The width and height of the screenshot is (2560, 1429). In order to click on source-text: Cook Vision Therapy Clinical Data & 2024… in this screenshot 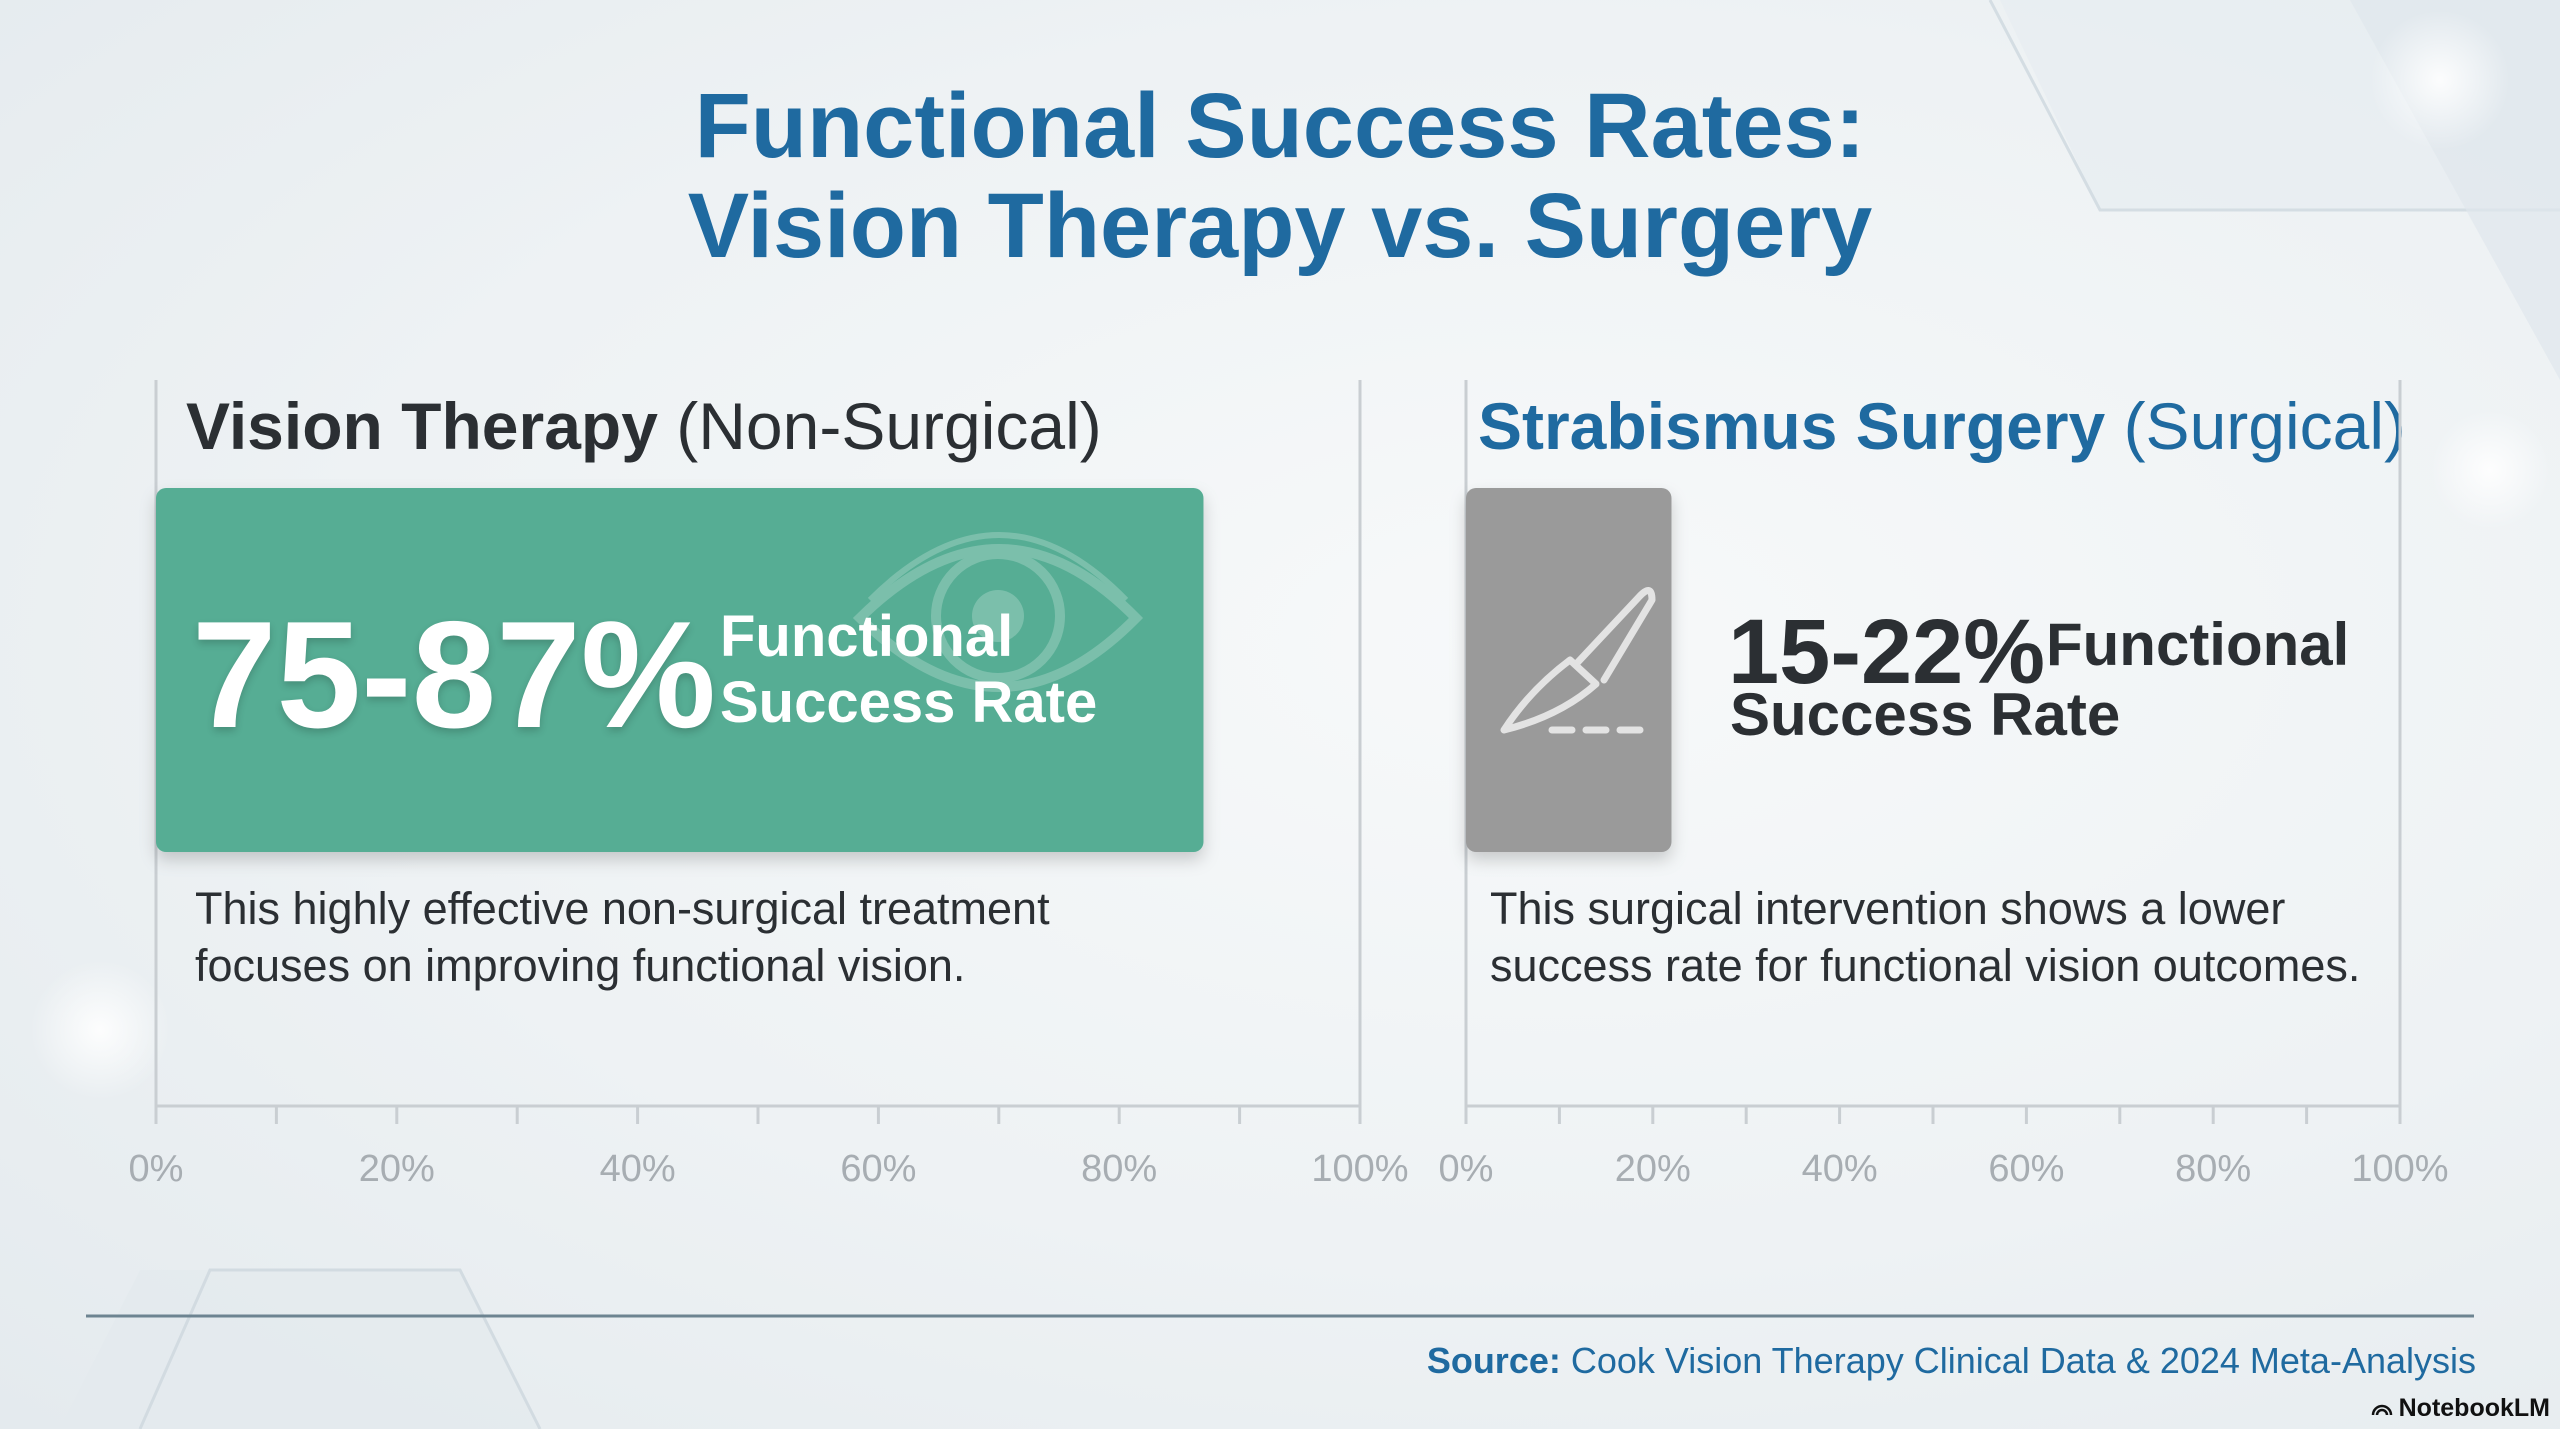, I will do `click(2023, 1360)`.